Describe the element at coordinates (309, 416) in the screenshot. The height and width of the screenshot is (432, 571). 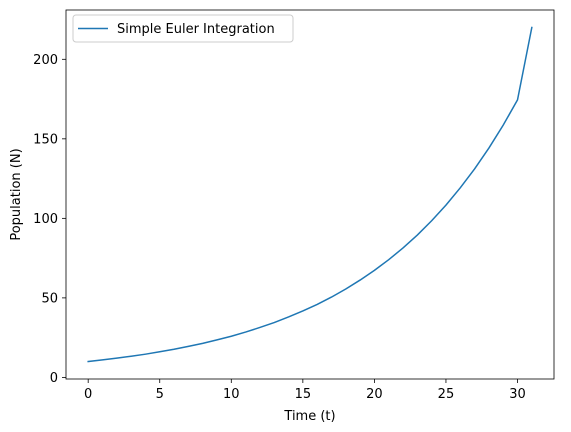
I see `x-axis-label: Time (t)` at that location.